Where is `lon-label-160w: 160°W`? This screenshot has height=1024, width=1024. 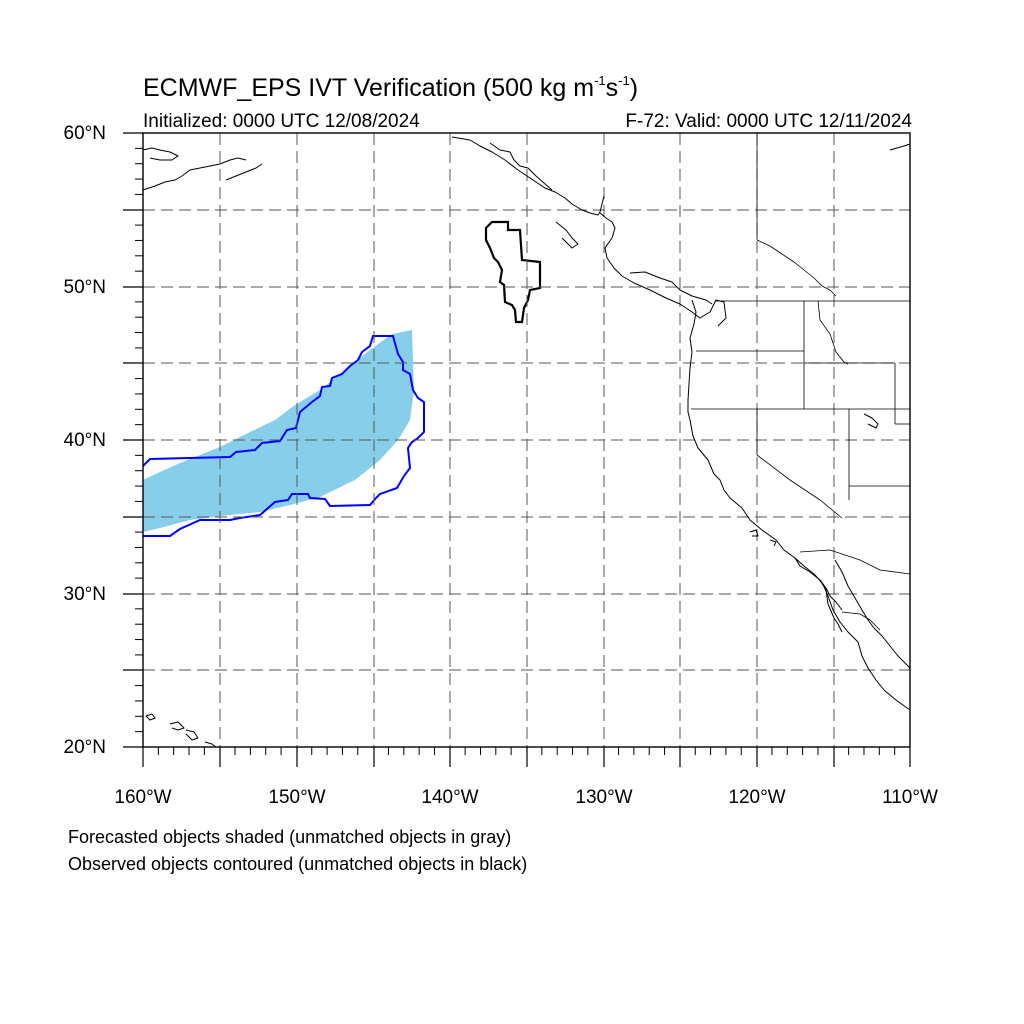 lon-label-160w: 160°W is located at coordinates (143, 797).